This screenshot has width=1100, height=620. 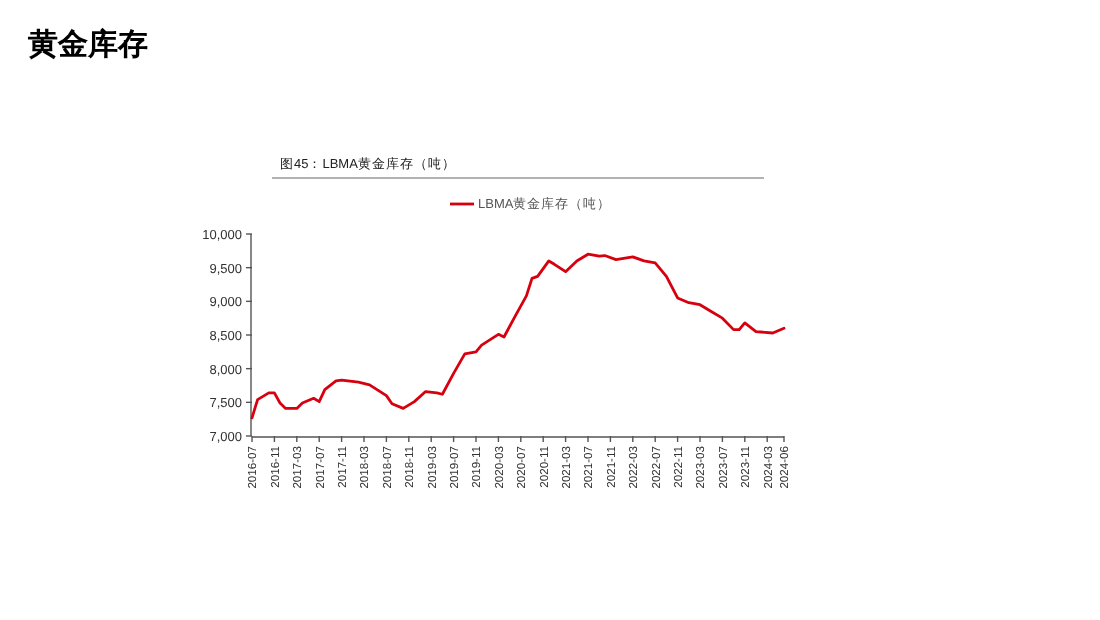 I want to click on chart-title: 黄金库存, so click(x=87, y=44).